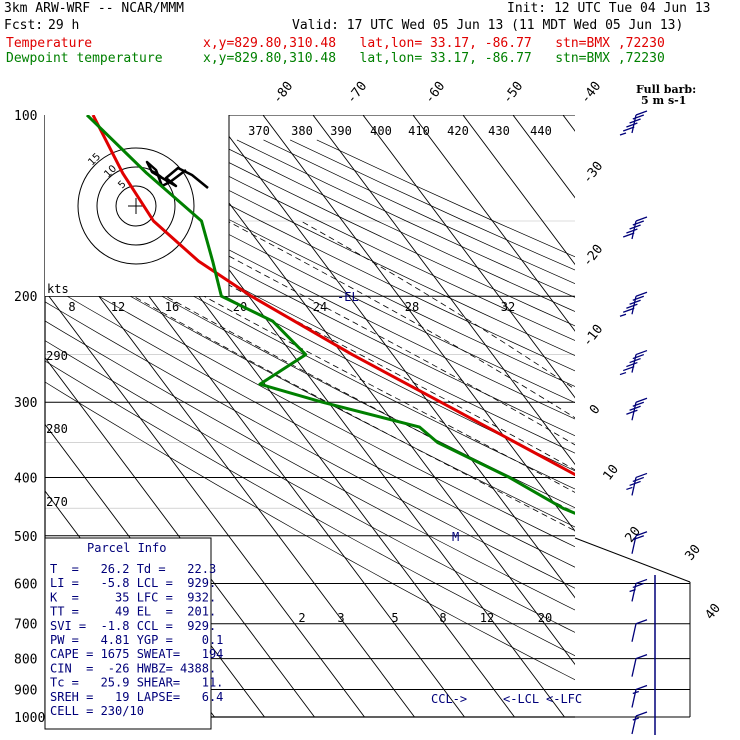 Image resolution: width=740 pixels, height=740 pixels. What do you see at coordinates (25, 403) in the screenshot?
I see `pressure-tick-300: 300` at bounding box center [25, 403].